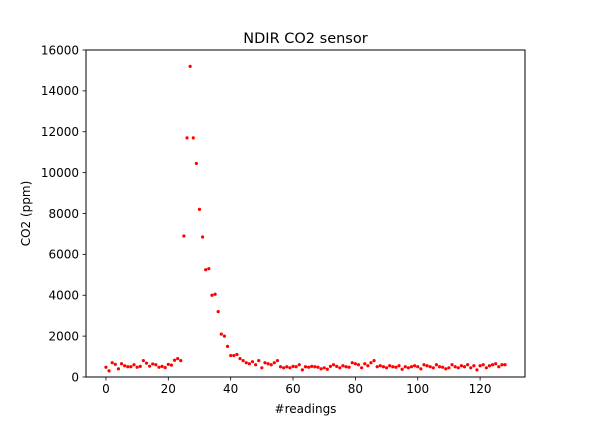  Describe the element at coordinates (60, 50) in the screenshot. I see `y-tick-label: 16000` at that location.